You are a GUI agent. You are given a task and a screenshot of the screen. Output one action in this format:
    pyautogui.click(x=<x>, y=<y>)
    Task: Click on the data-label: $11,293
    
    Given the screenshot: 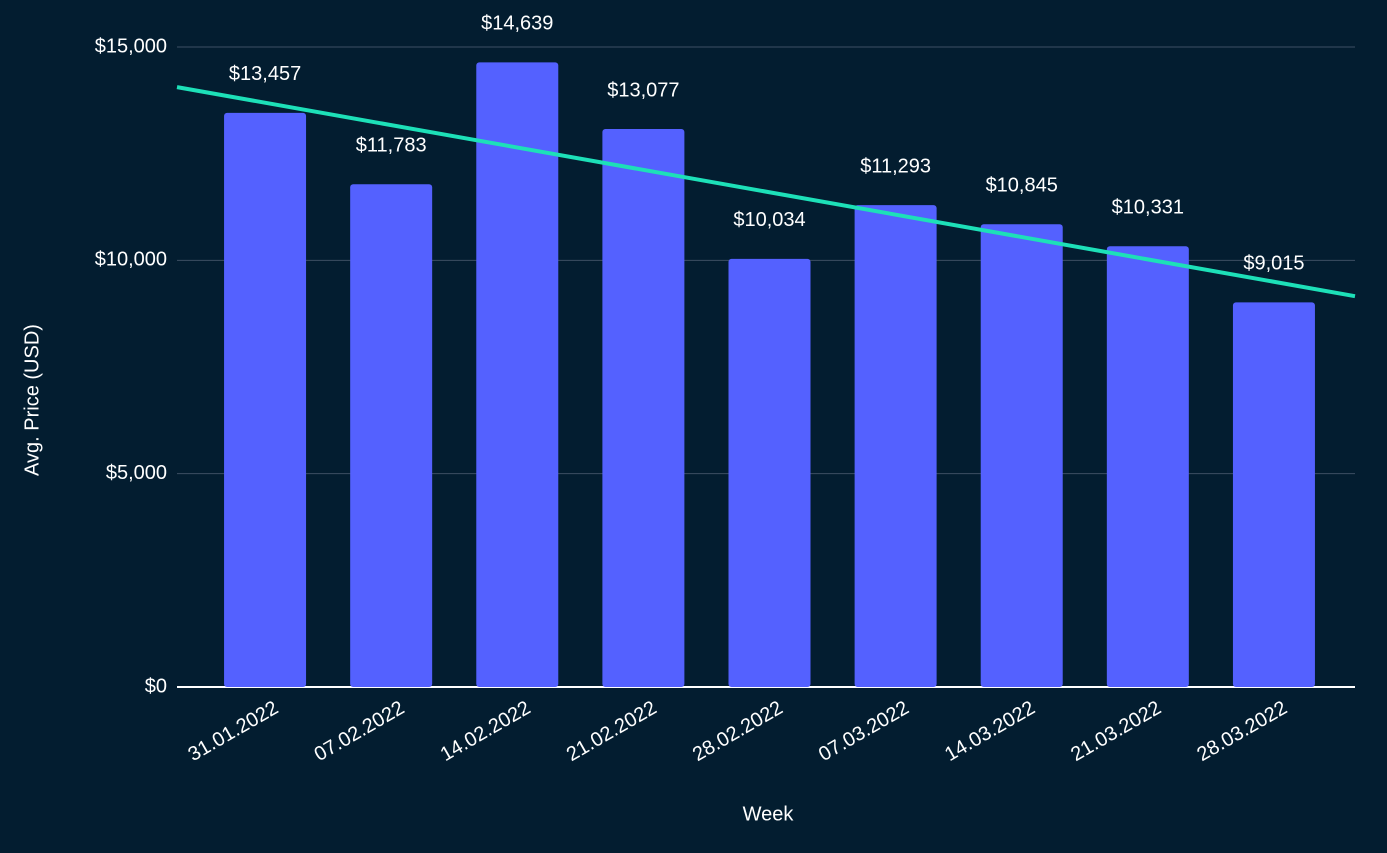 What is the action you would take?
    pyautogui.click(x=895, y=166)
    